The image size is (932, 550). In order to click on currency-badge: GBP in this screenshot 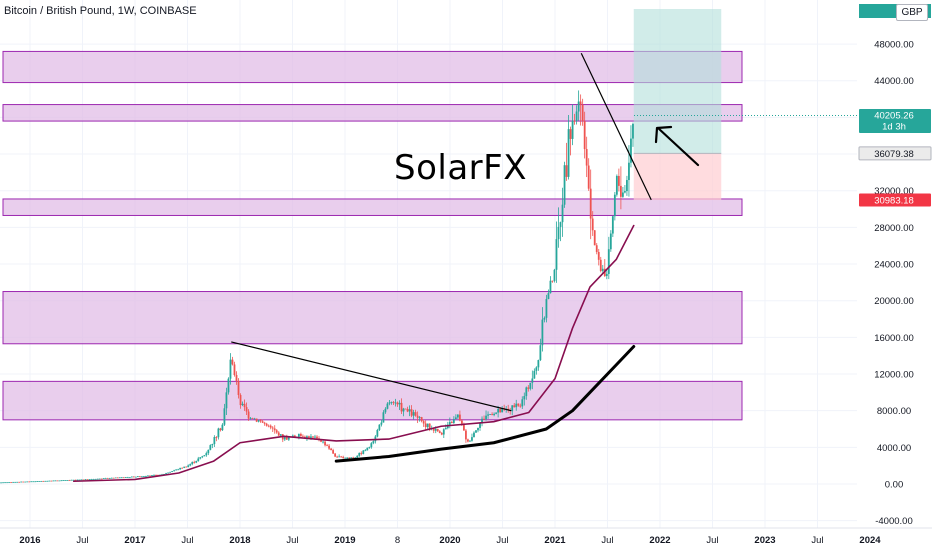, I will do `click(912, 12)`.